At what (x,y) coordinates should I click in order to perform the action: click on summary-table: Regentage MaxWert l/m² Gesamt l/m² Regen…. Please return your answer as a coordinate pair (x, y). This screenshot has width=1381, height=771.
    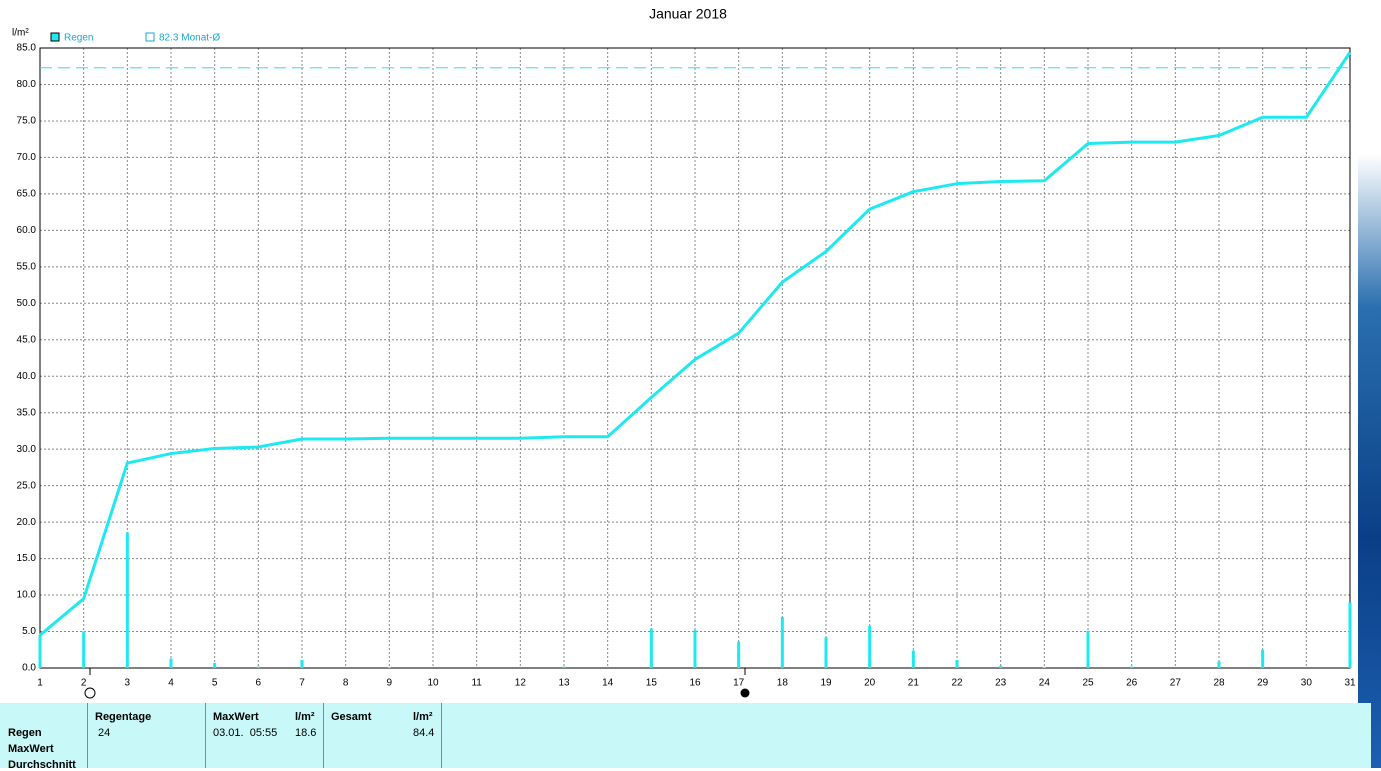
    Looking at the image, I should click on (685, 737).